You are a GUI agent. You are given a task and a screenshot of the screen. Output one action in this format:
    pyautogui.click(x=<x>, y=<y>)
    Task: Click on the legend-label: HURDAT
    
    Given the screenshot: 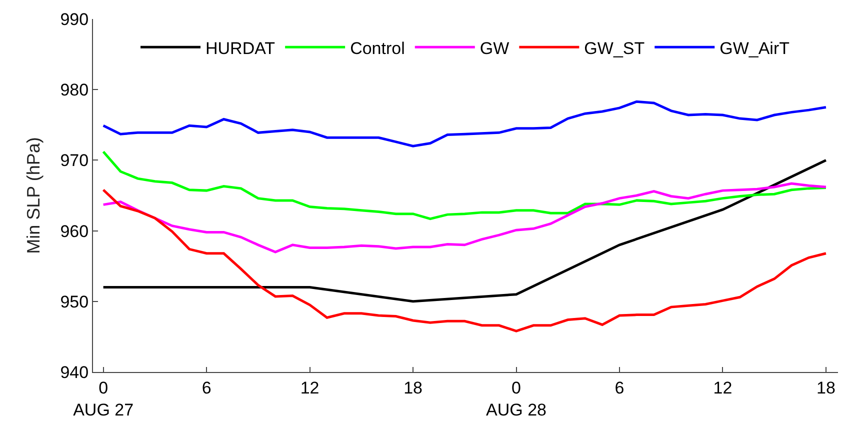 What is the action you would take?
    pyautogui.click(x=241, y=48)
    